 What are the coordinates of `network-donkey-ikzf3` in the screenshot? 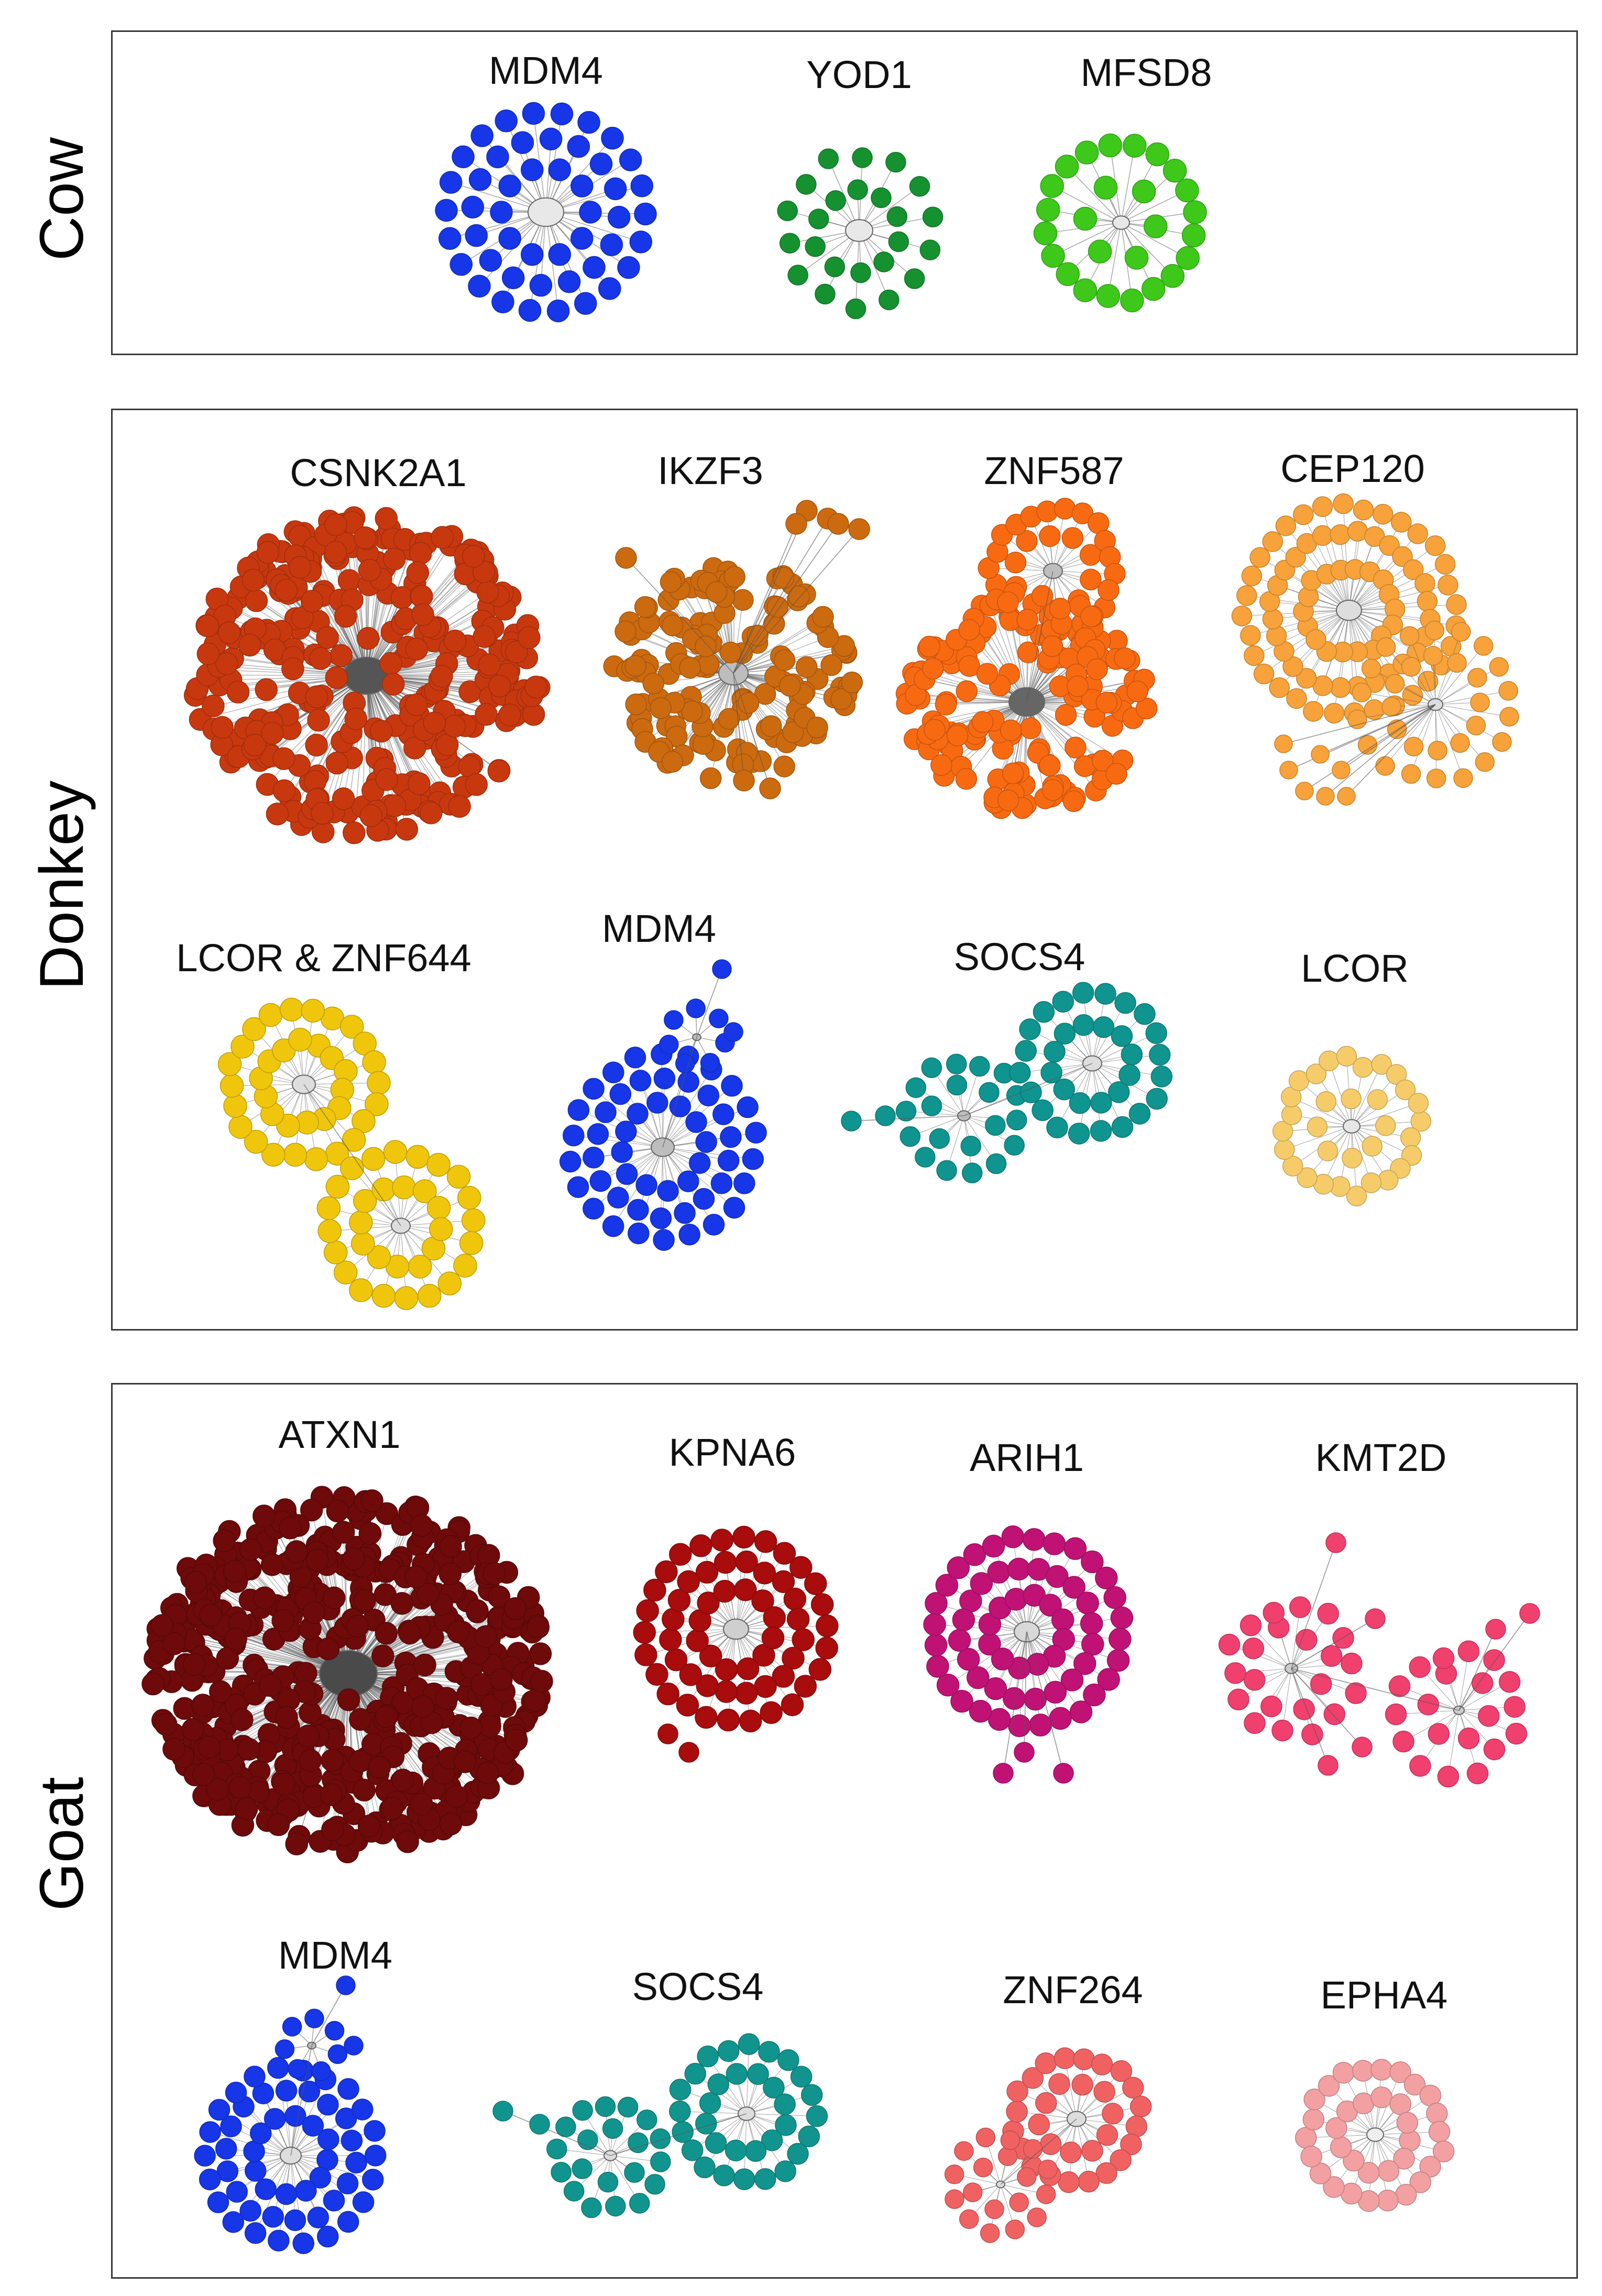 It's located at (736, 649).